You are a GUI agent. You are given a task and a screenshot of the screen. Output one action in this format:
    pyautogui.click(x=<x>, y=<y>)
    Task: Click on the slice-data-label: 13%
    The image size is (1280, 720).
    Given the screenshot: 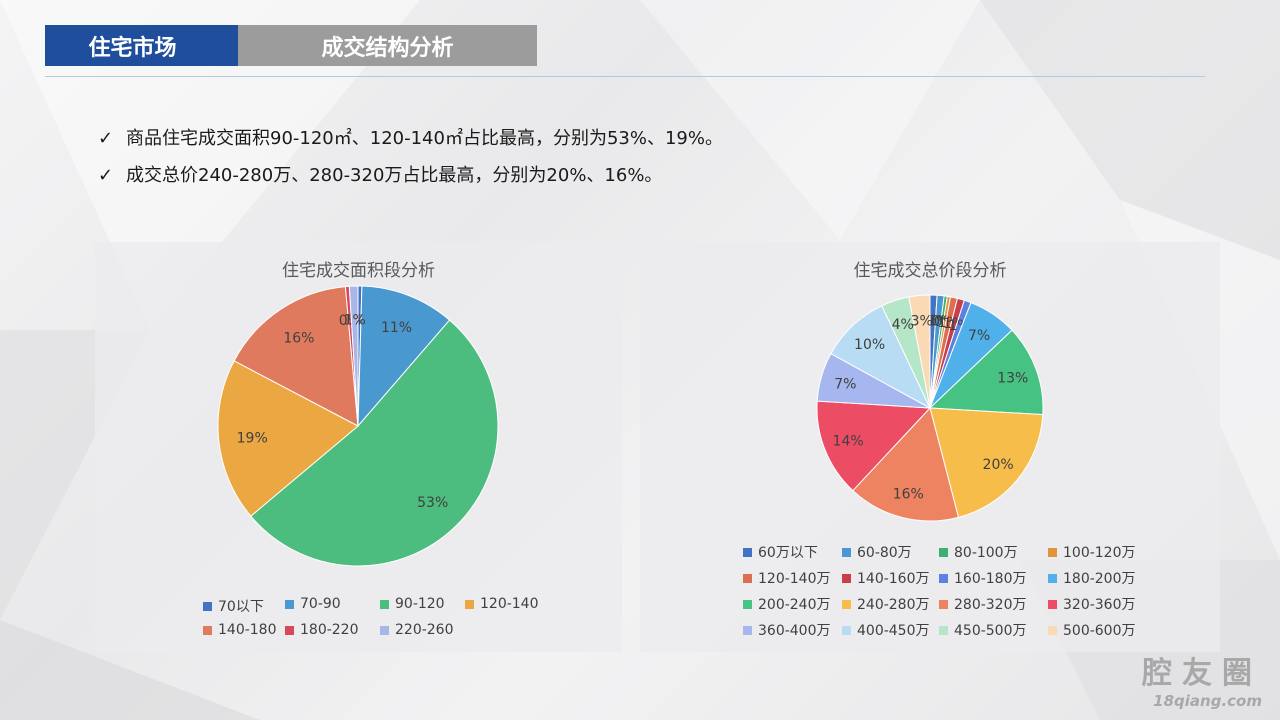 What is the action you would take?
    pyautogui.click(x=1012, y=379)
    